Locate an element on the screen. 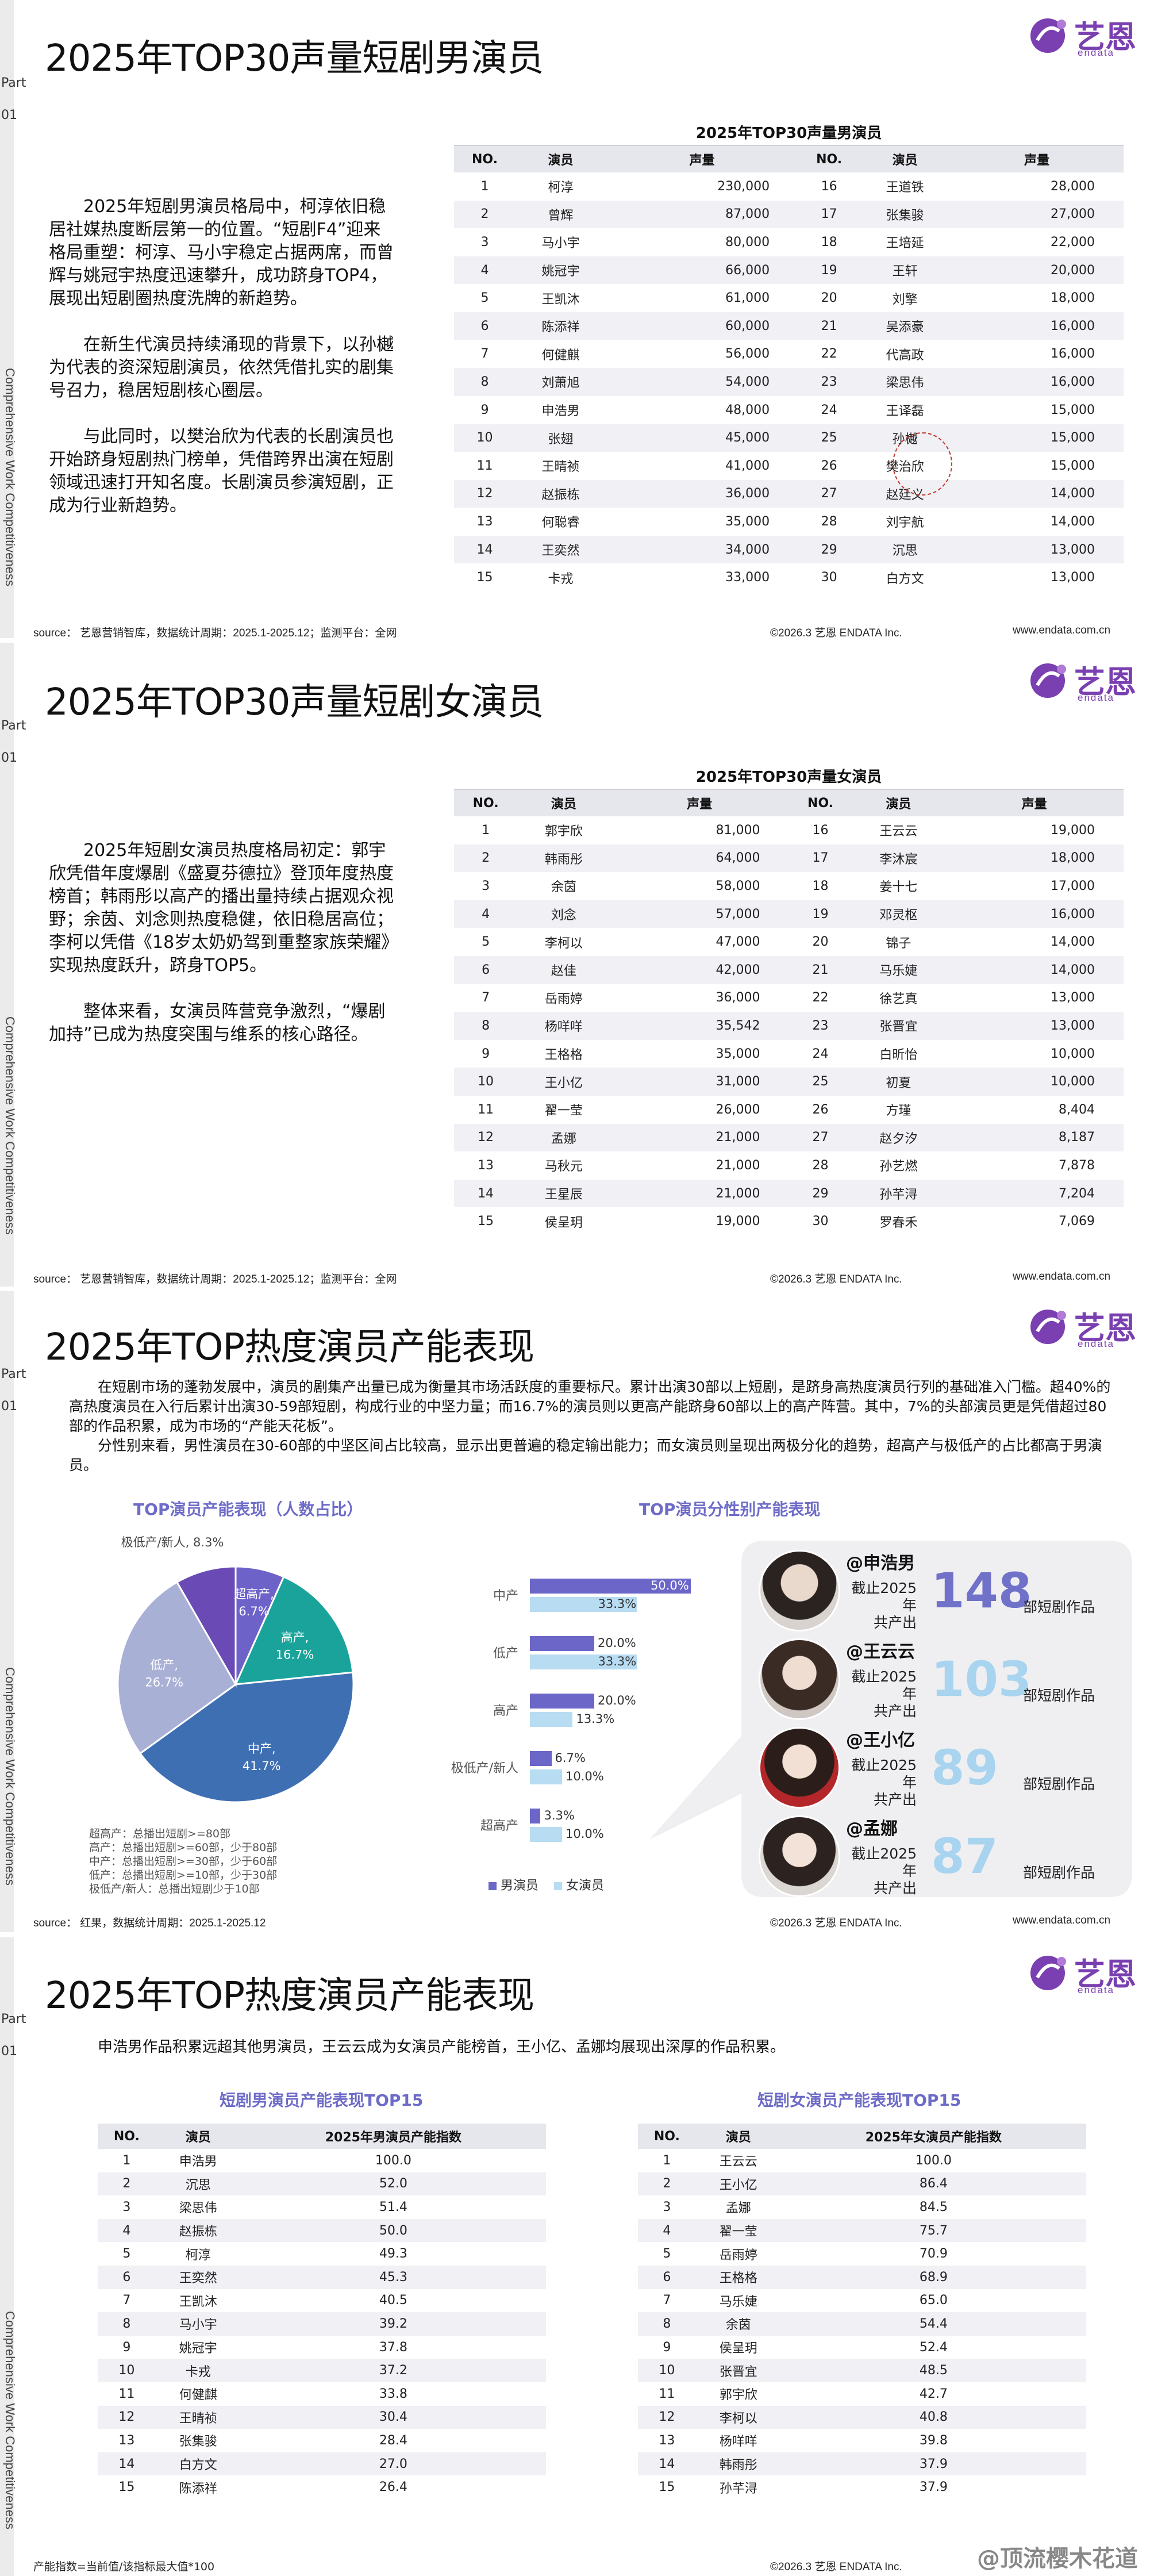  table-row: 1 王云云 100.0 is located at coordinates (862, 2160).